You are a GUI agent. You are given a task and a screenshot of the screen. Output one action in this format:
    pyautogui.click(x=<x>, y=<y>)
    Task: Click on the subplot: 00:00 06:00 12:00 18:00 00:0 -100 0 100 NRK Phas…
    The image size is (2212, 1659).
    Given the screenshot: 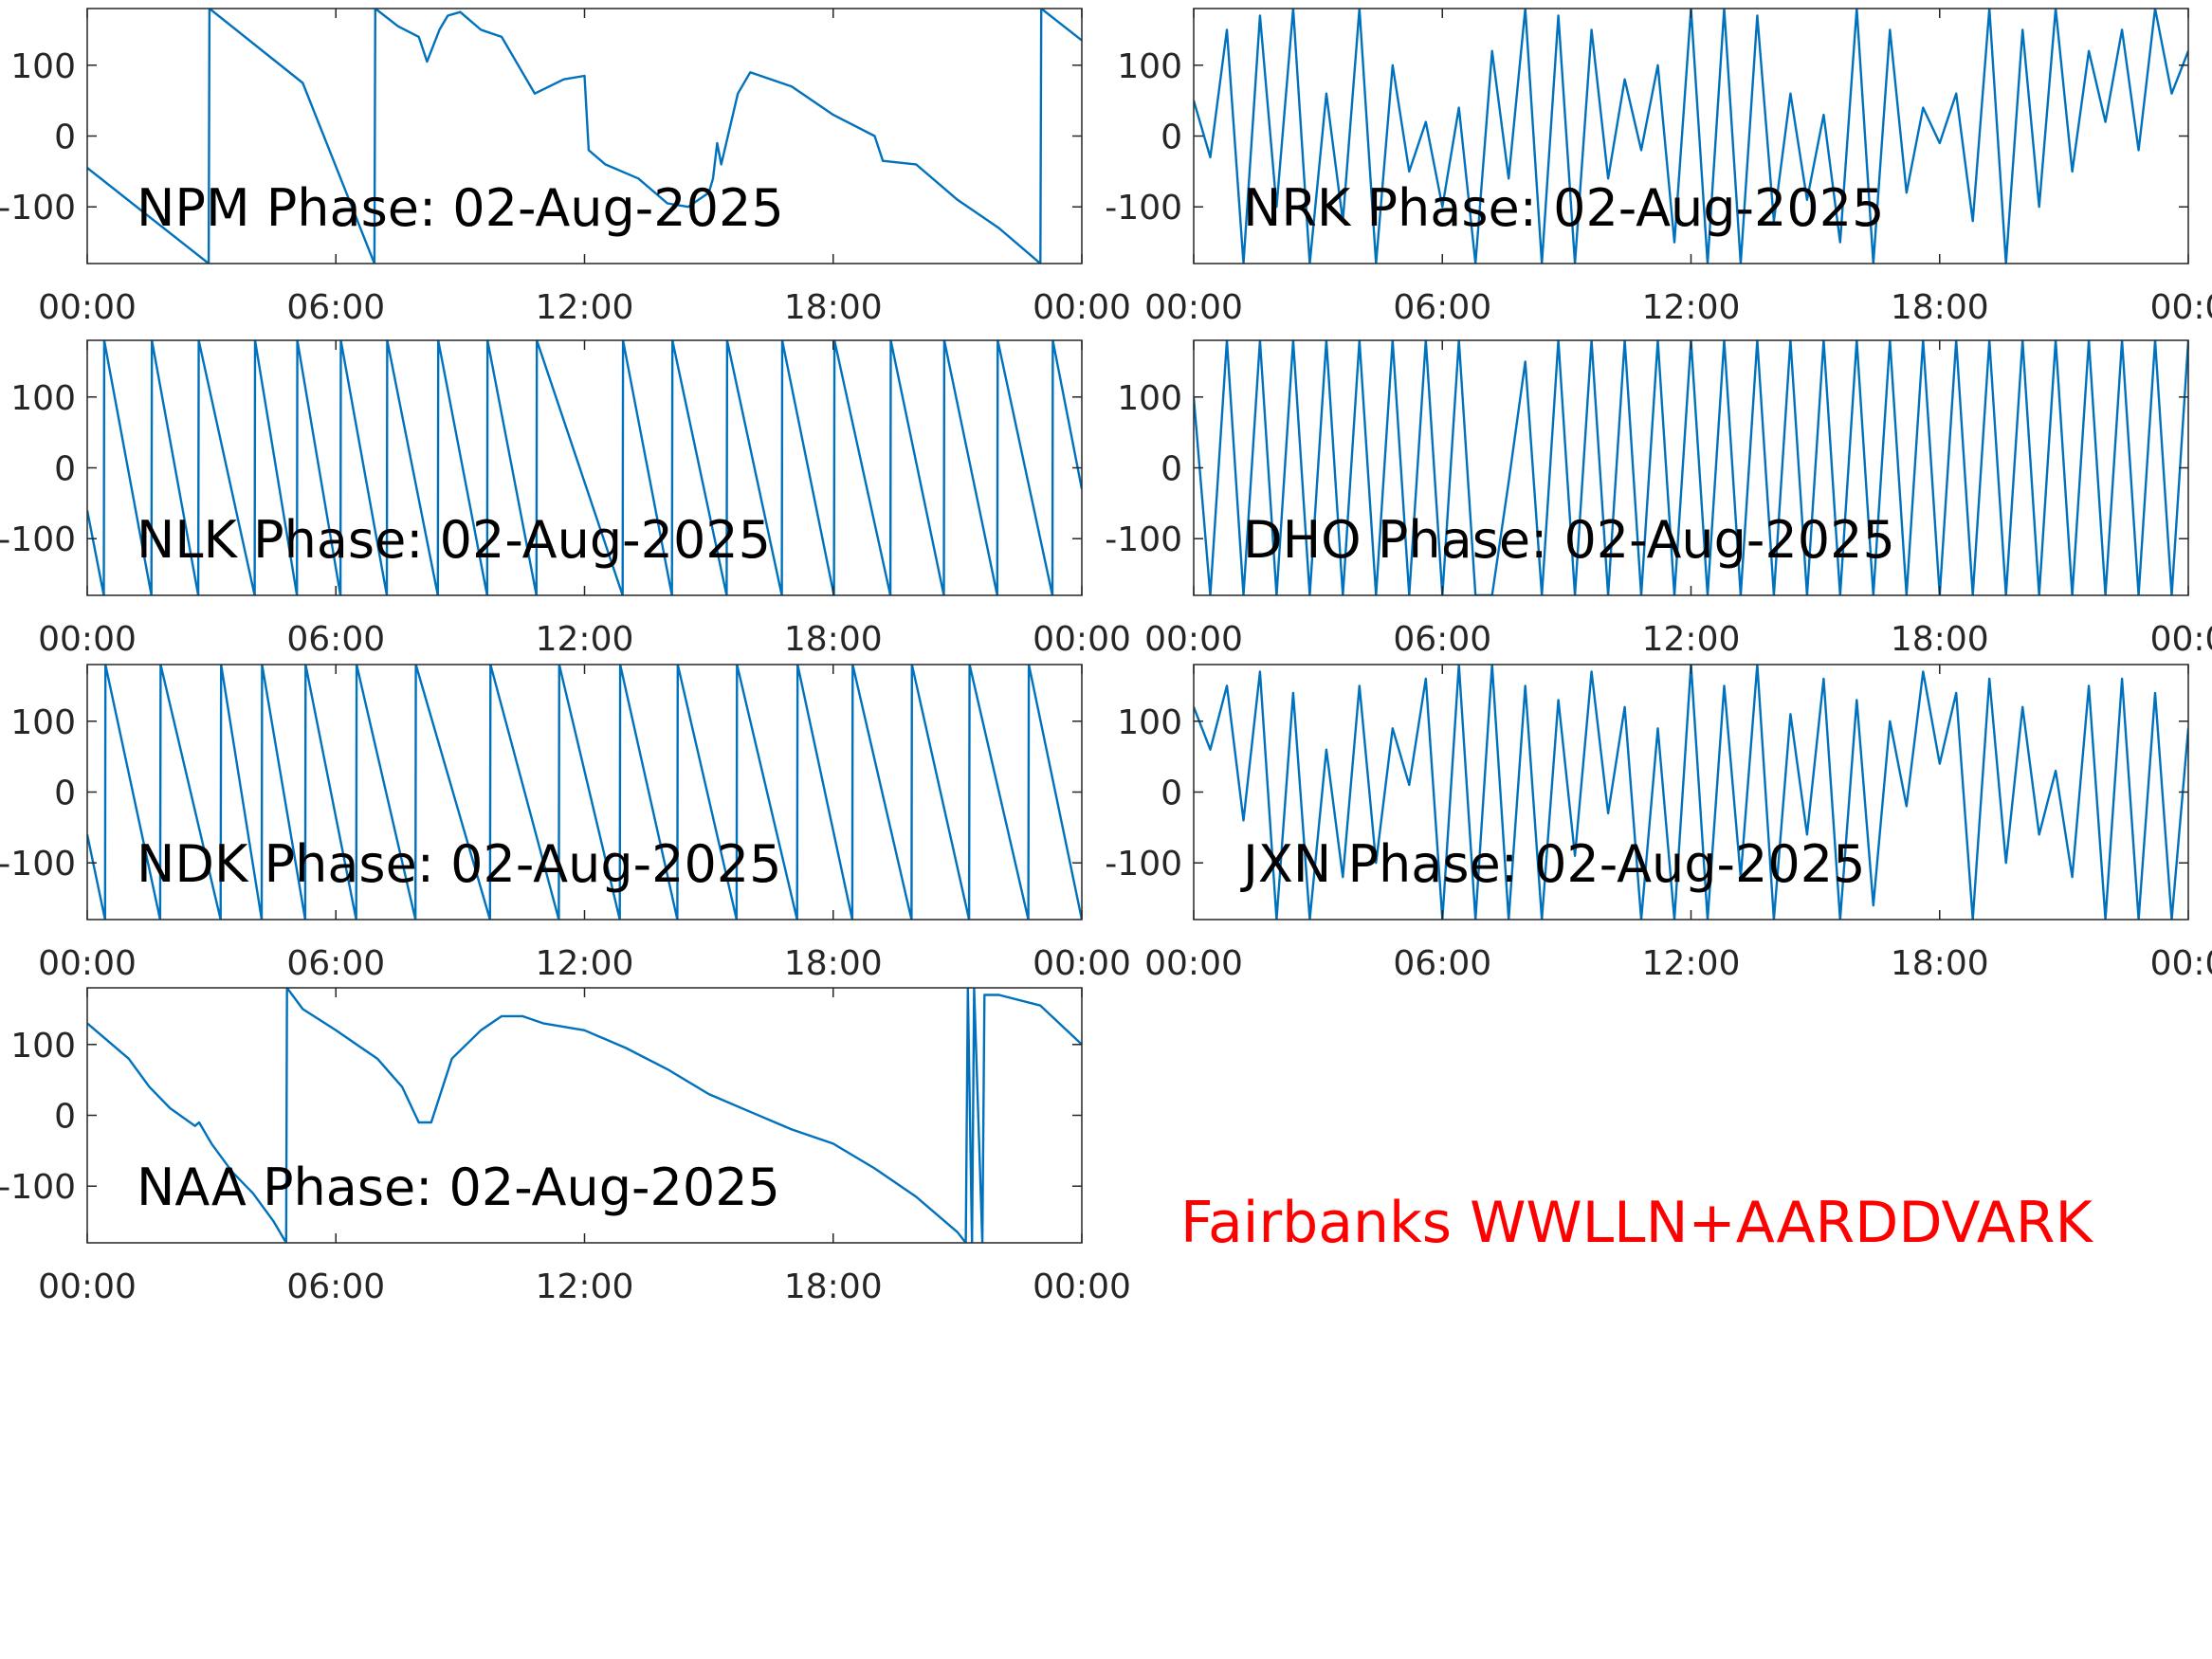 What is the action you would take?
    pyautogui.click(x=1658, y=167)
    